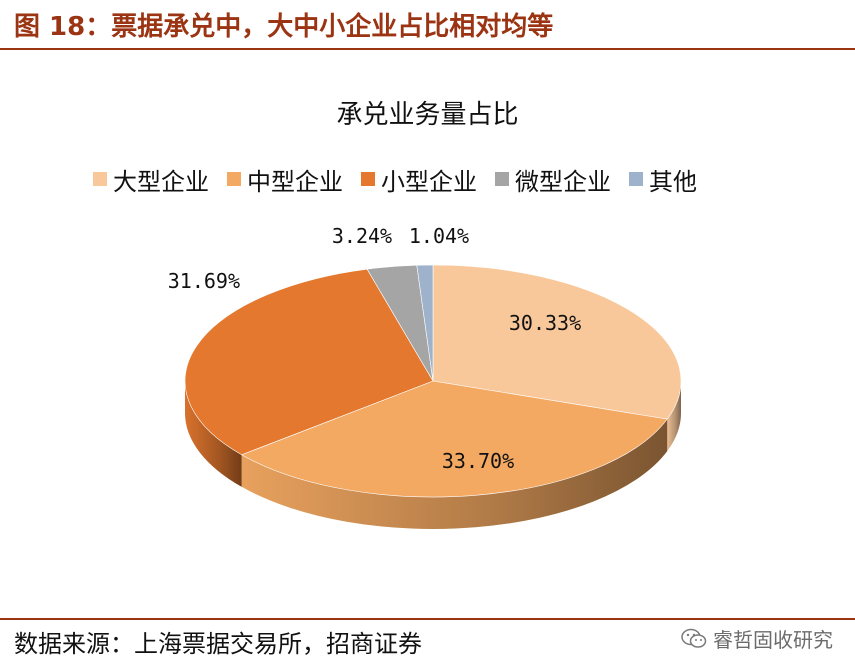 The image size is (855, 665). I want to click on wechat-icon, so click(694, 638).